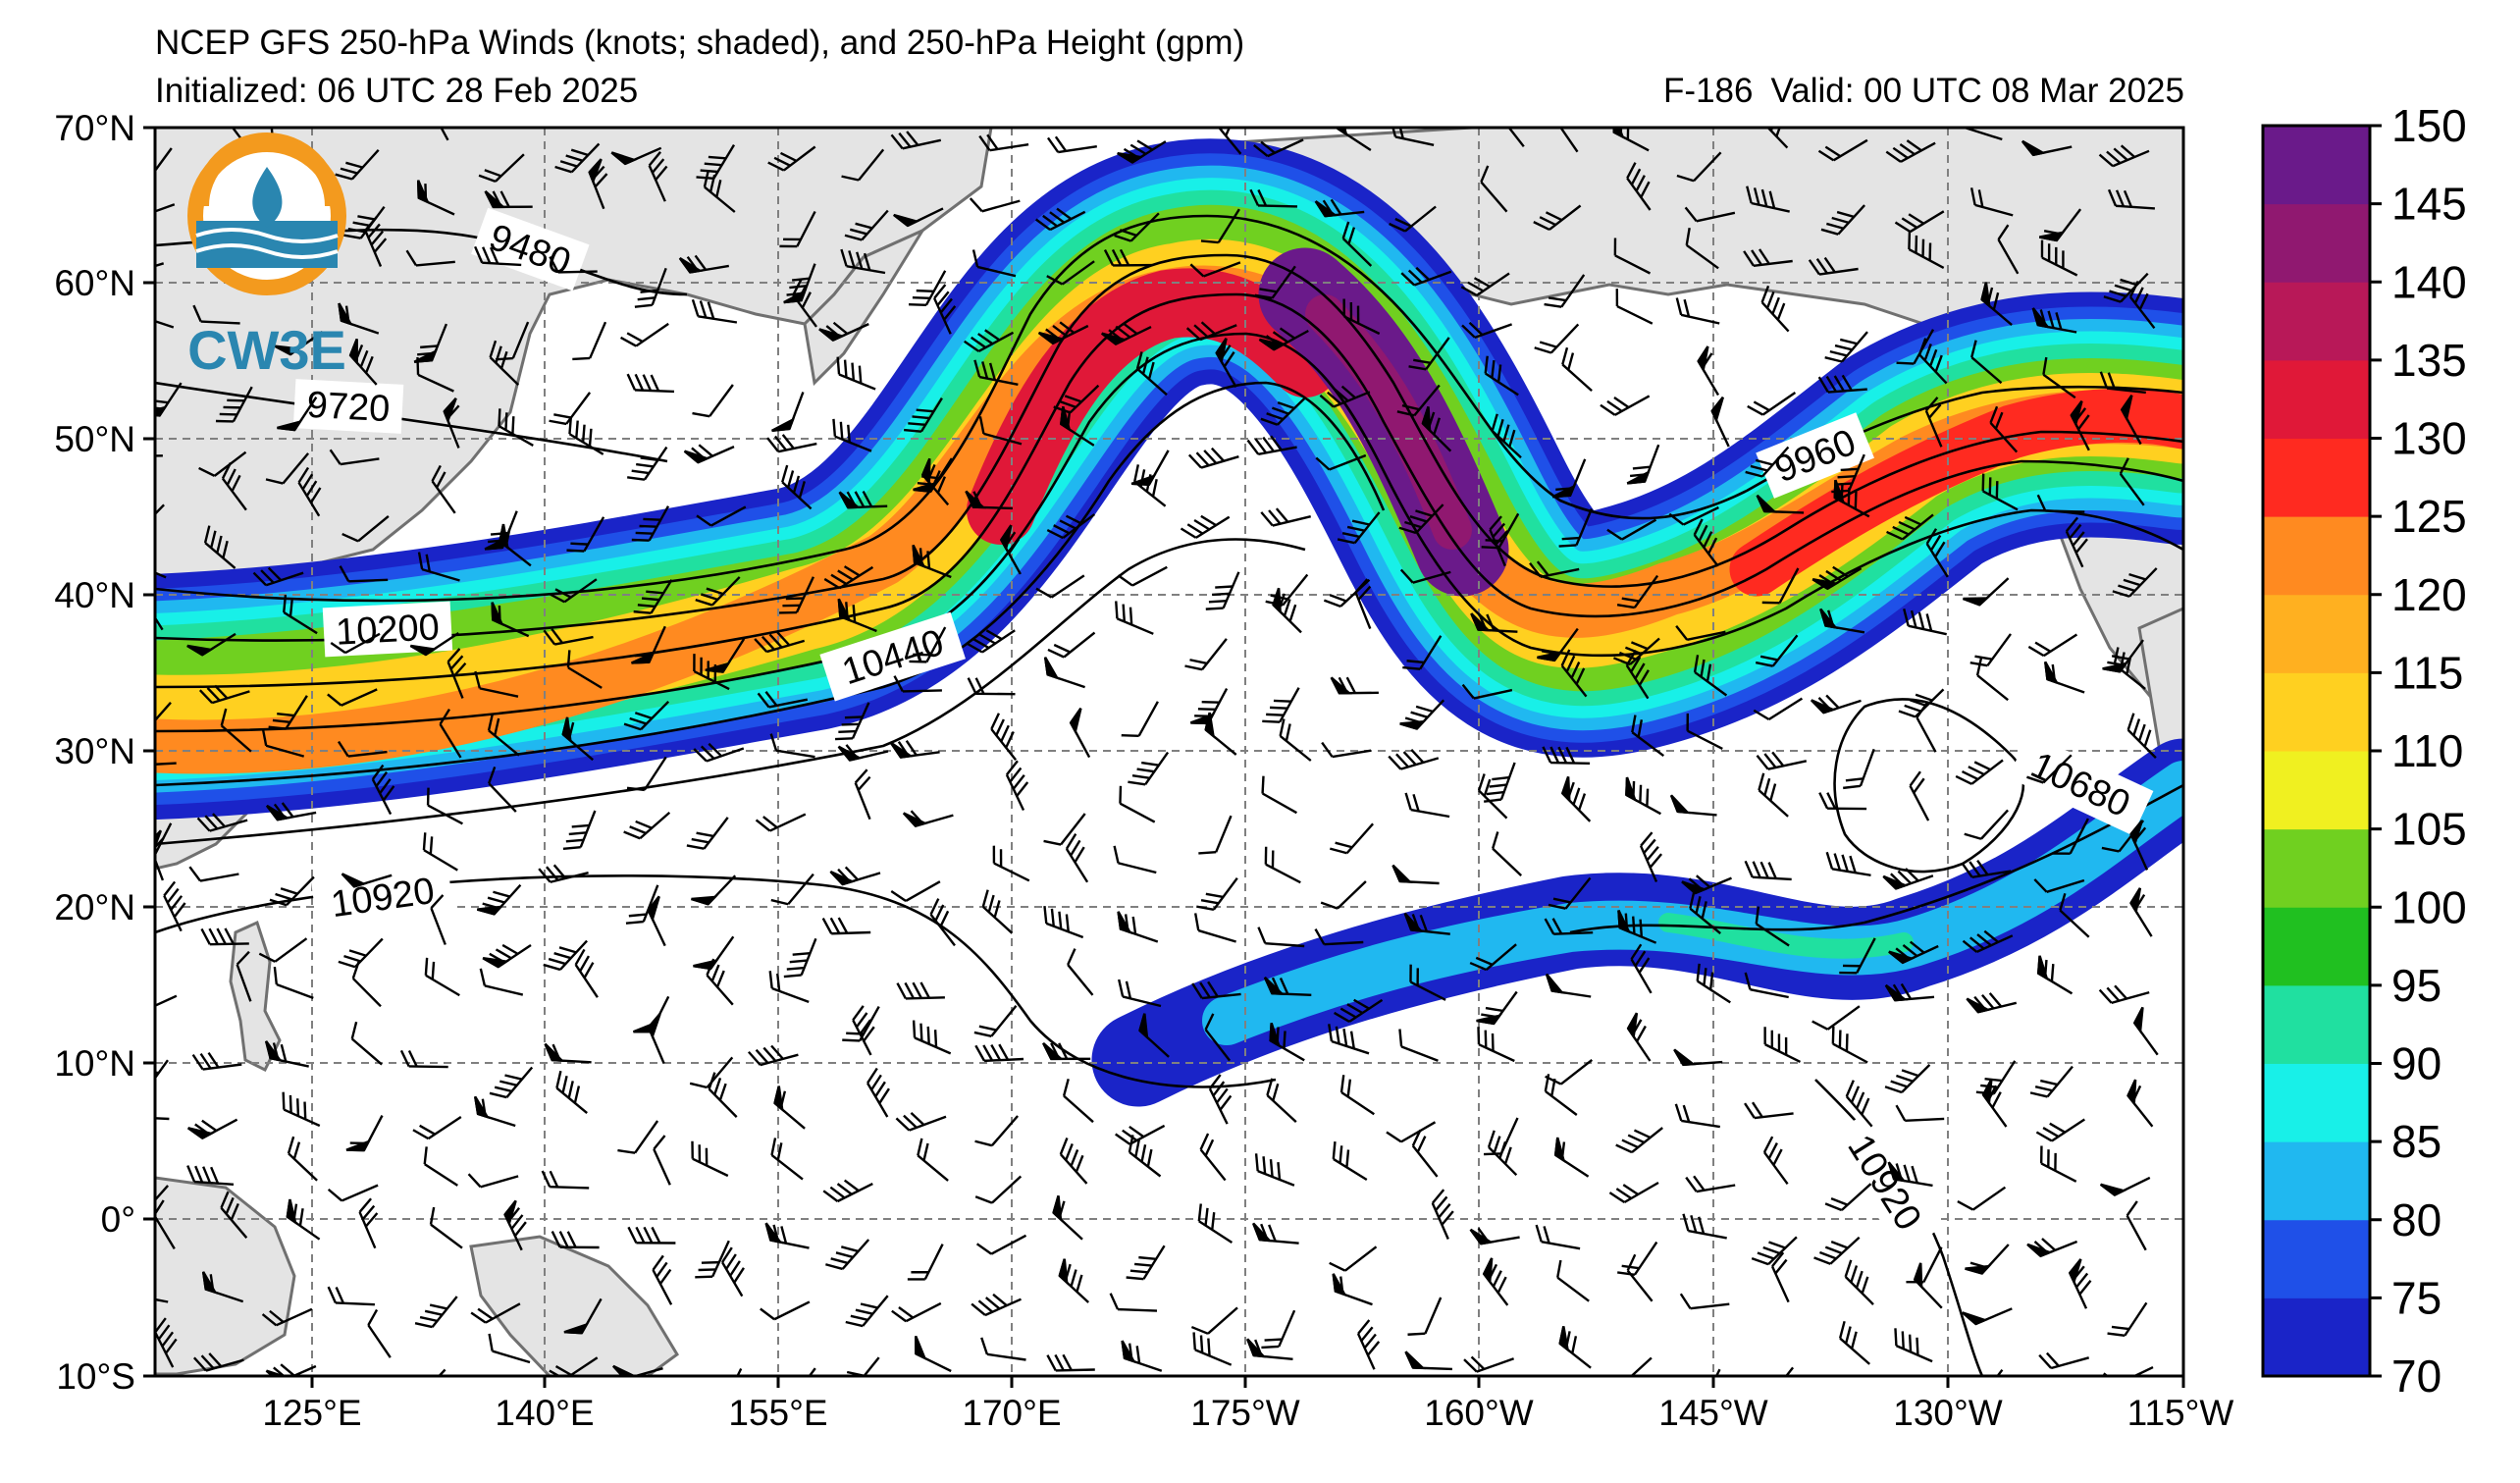 The width and height of the screenshot is (2520, 1483). I want to click on lat-label: 10°S, so click(95, 1376).